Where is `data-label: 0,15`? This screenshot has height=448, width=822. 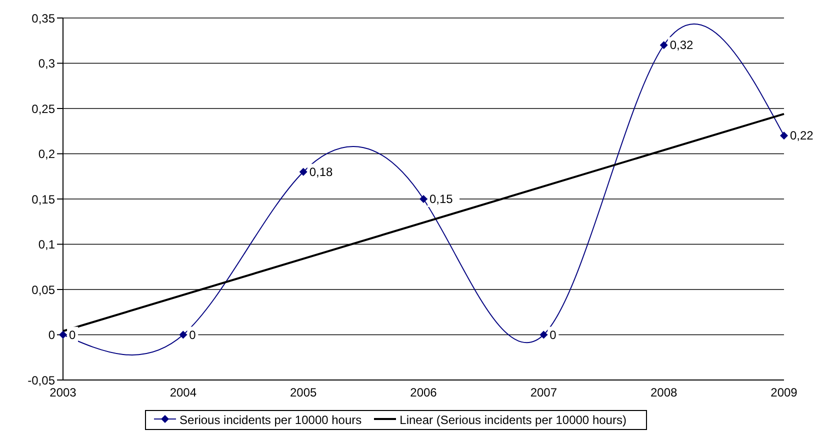
data-label: 0,15 is located at coordinates (442, 199).